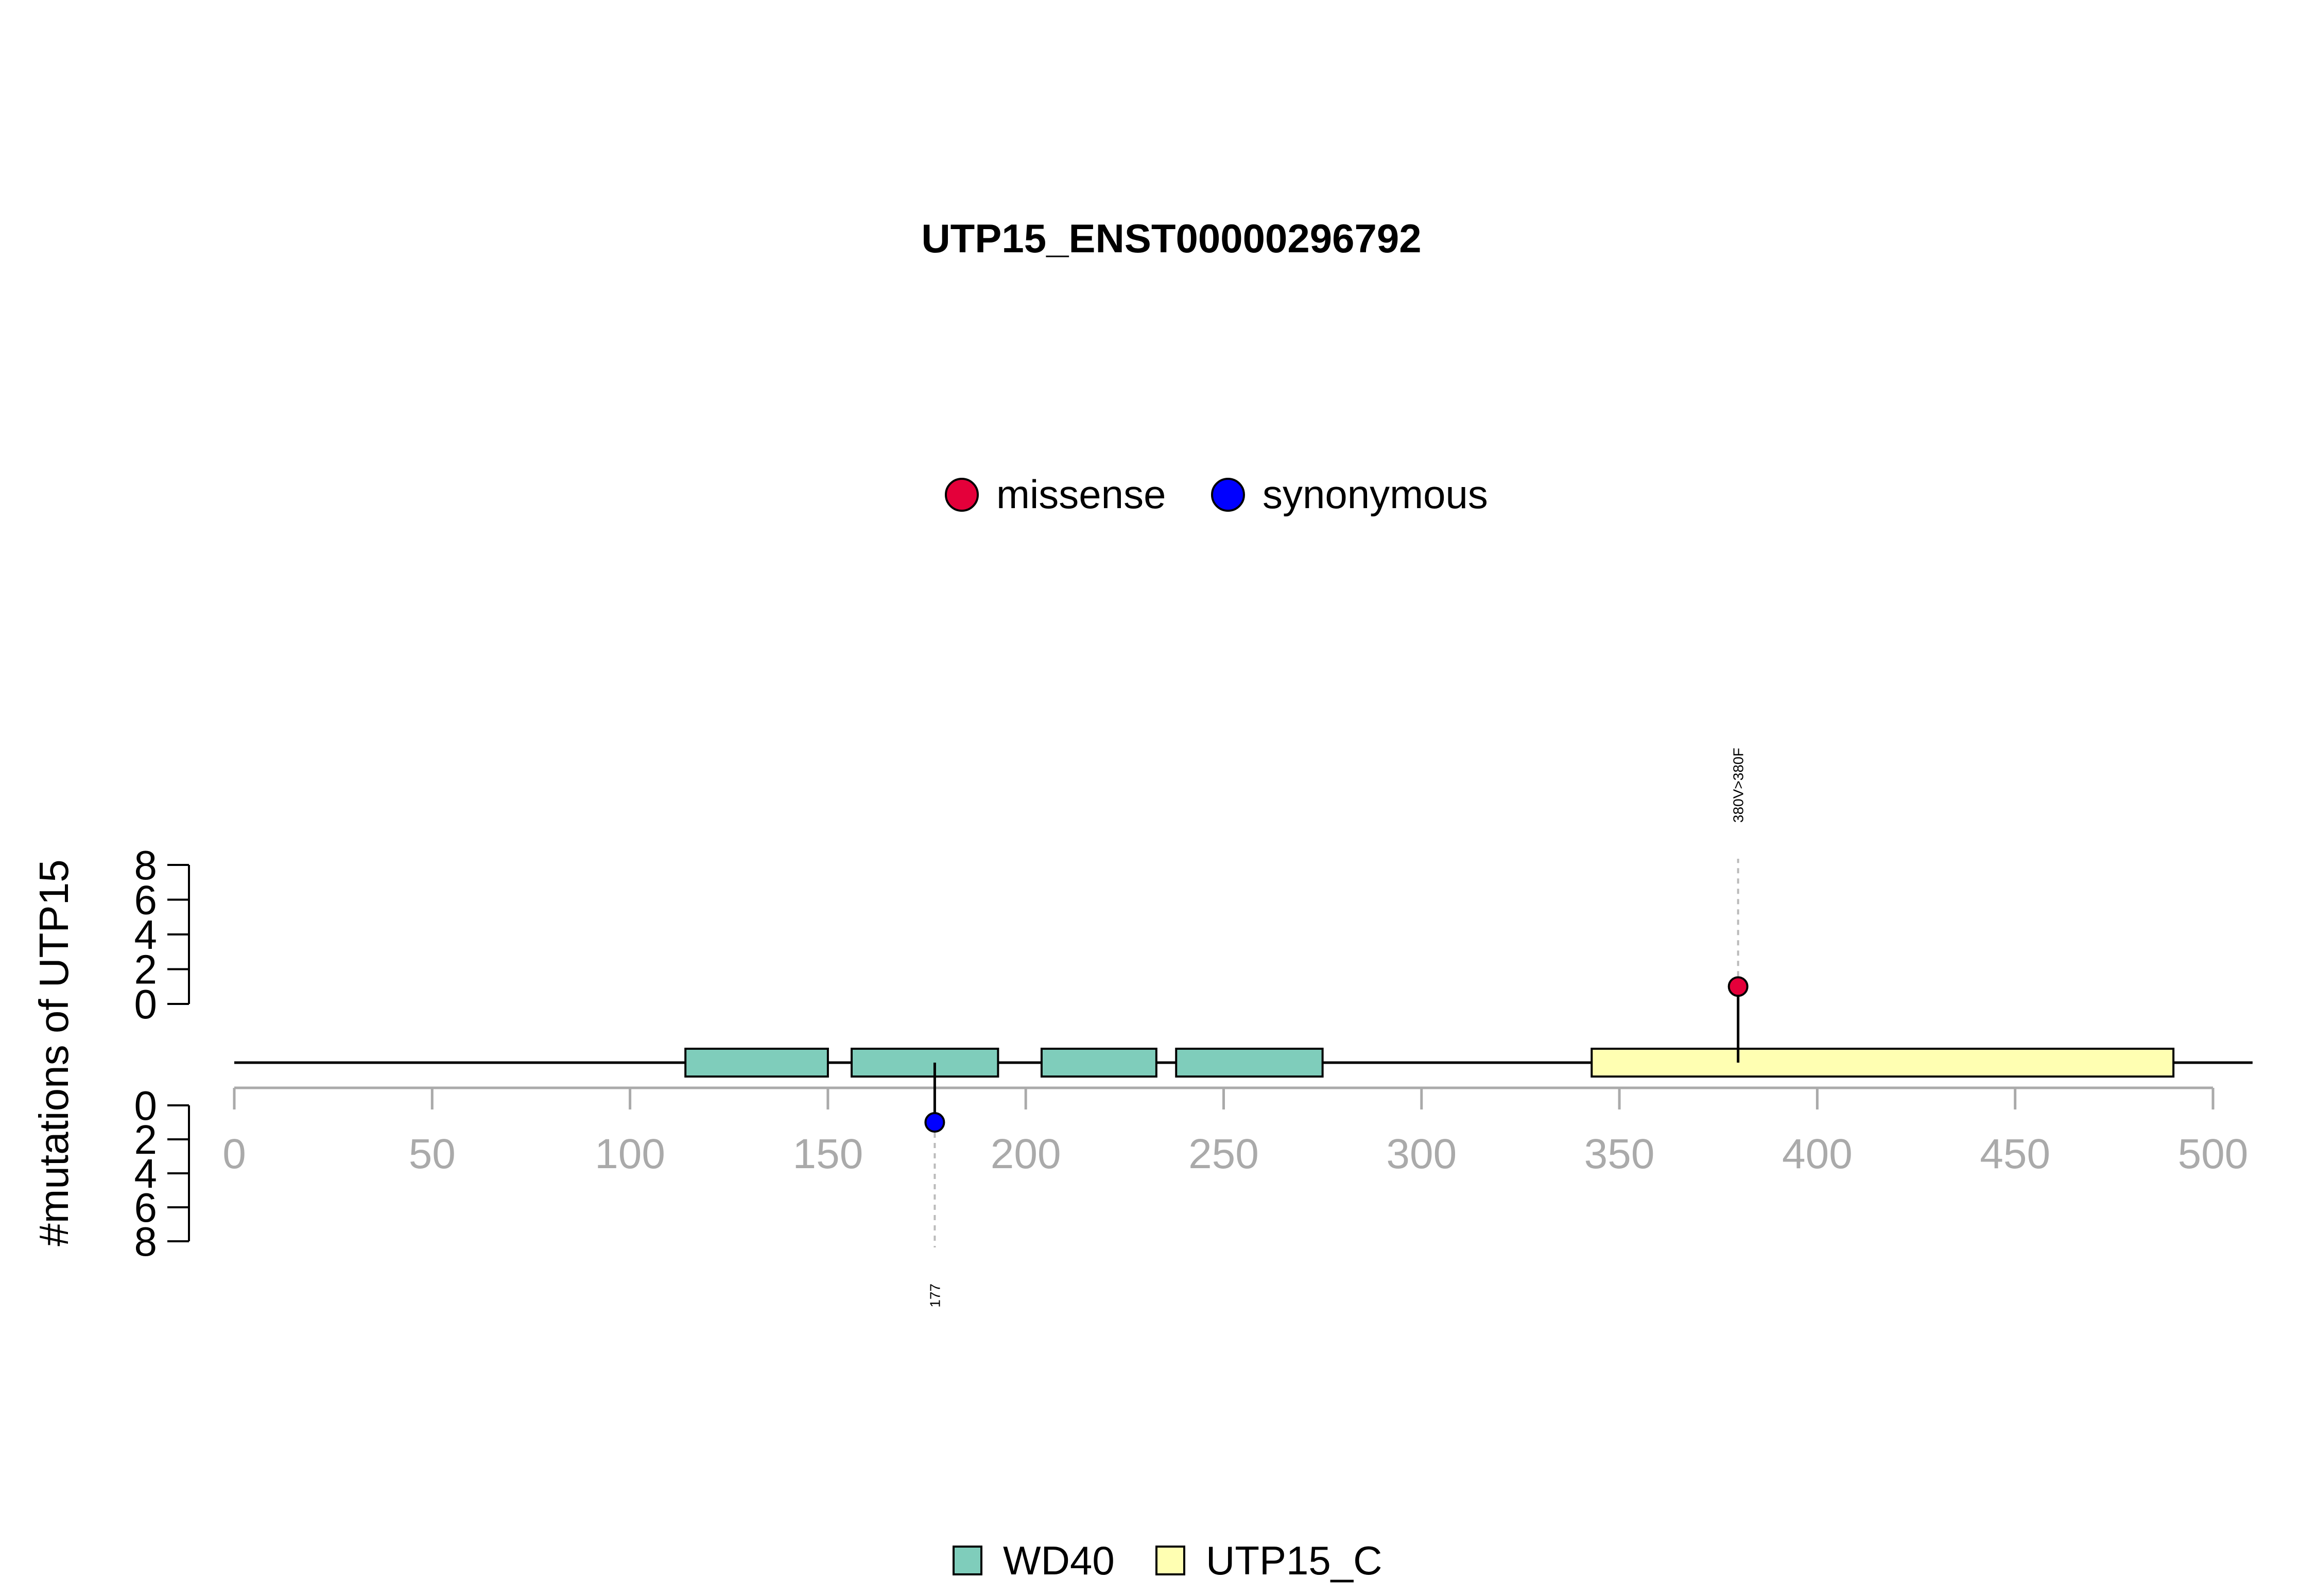 The height and width of the screenshot is (1596, 2317). I want to click on domain-legend: WD40 UTP15_C, so click(1167, 1560).